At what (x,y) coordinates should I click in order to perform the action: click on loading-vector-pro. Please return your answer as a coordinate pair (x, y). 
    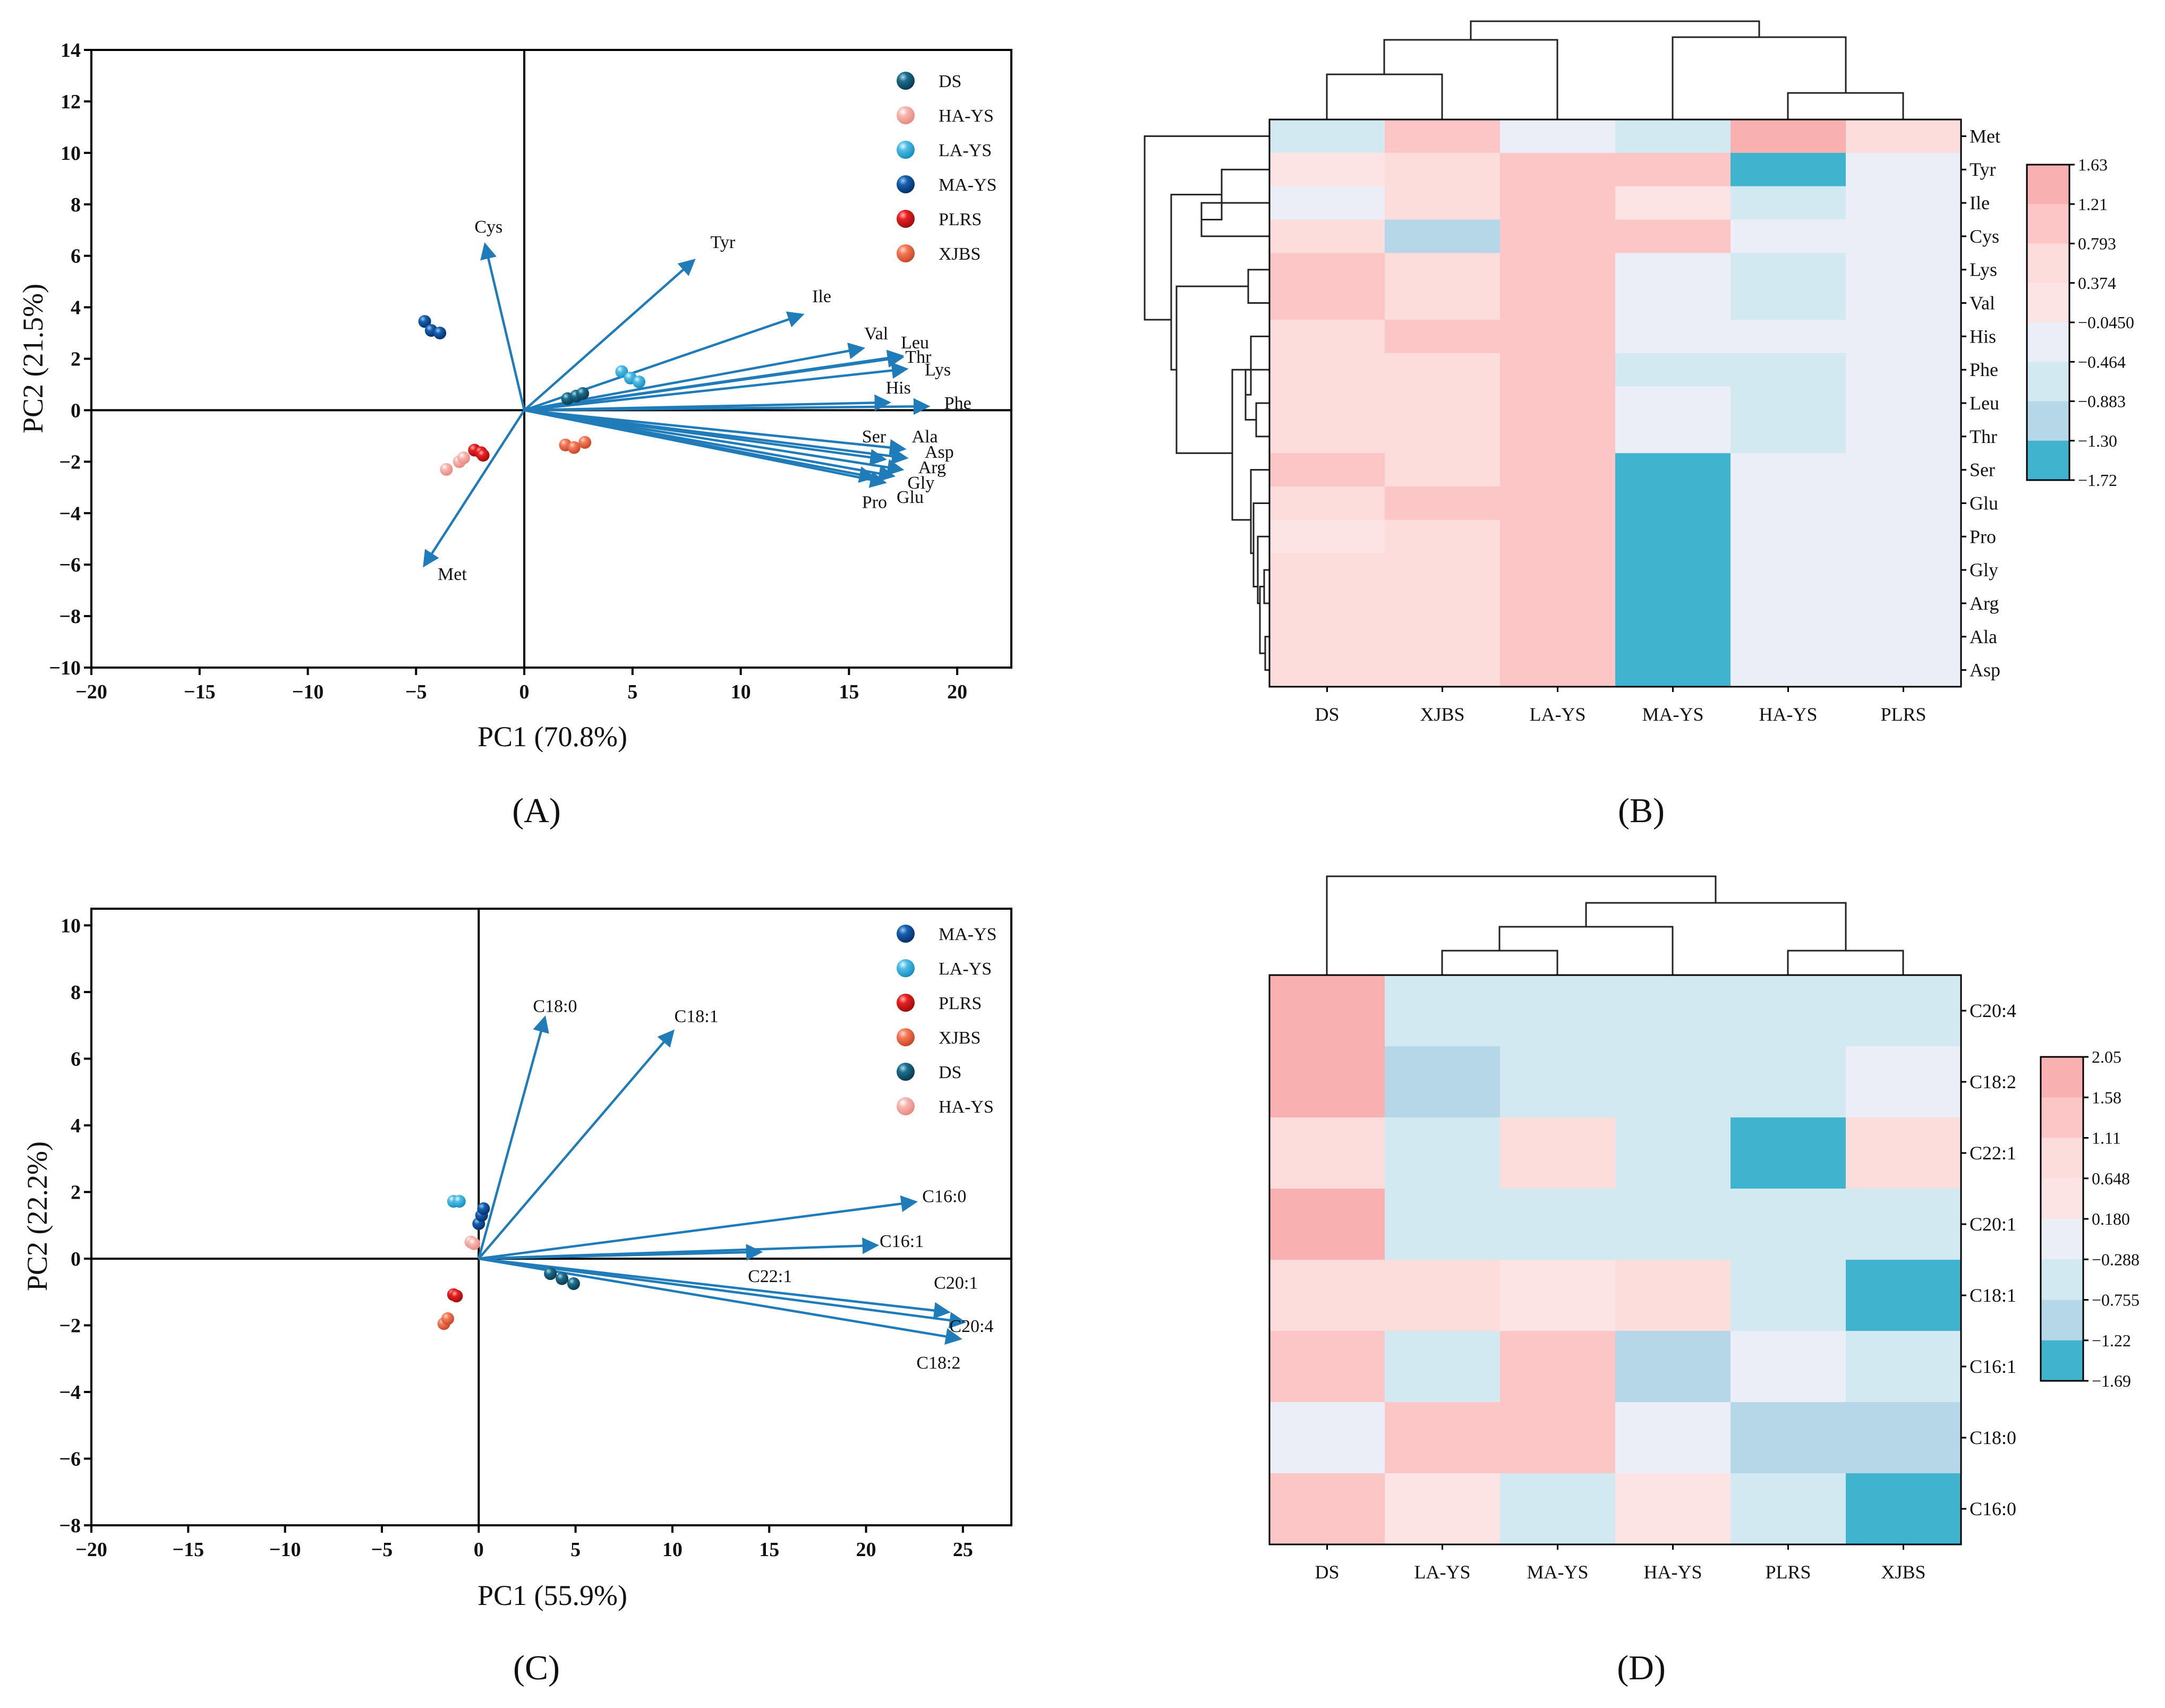
    Looking at the image, I should click on (700, 446).